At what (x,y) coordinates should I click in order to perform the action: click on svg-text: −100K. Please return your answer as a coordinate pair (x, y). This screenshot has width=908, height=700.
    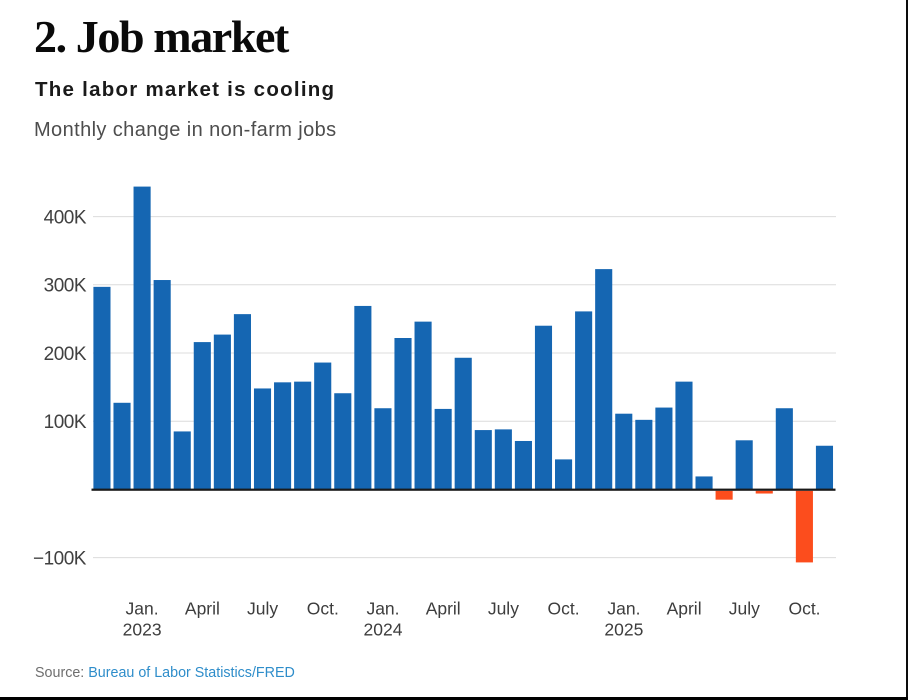
    Looking at the image, I should click on (60, 559).